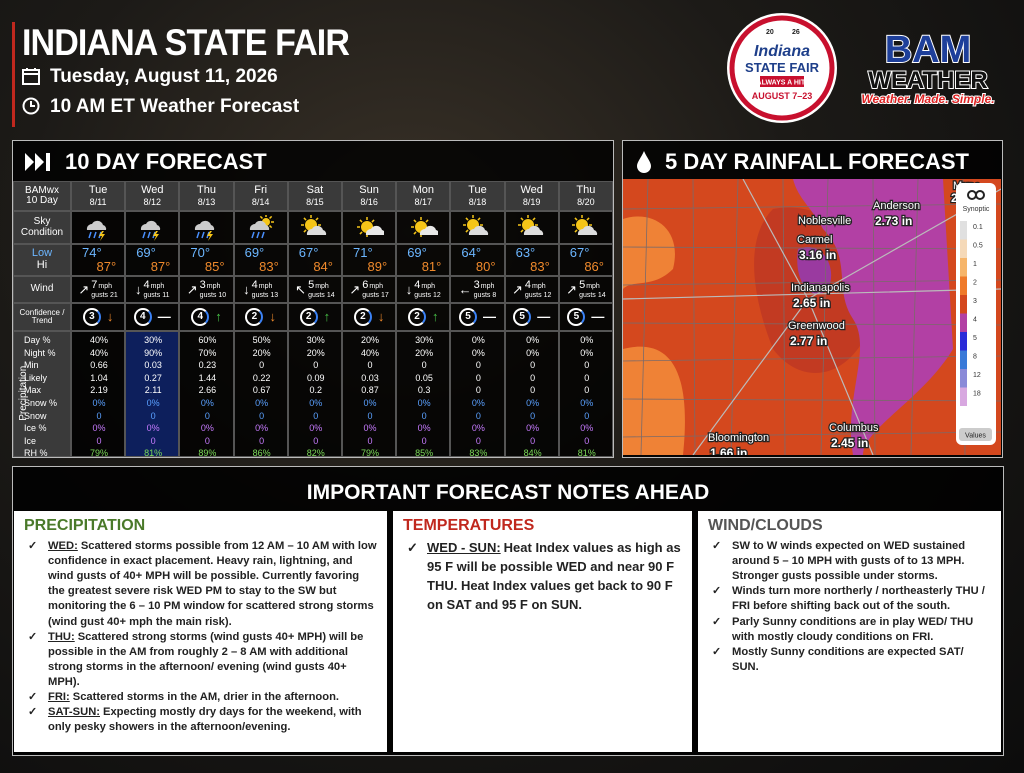 This screenshot has width=1024, height=773. What do you see at coordinates (152, 394) in the screenshot?
I see `precip-cell: 30% 90% 0.03 0.27 2.11 0% 0 0% 0 81%` at bounding box center [152, 394].